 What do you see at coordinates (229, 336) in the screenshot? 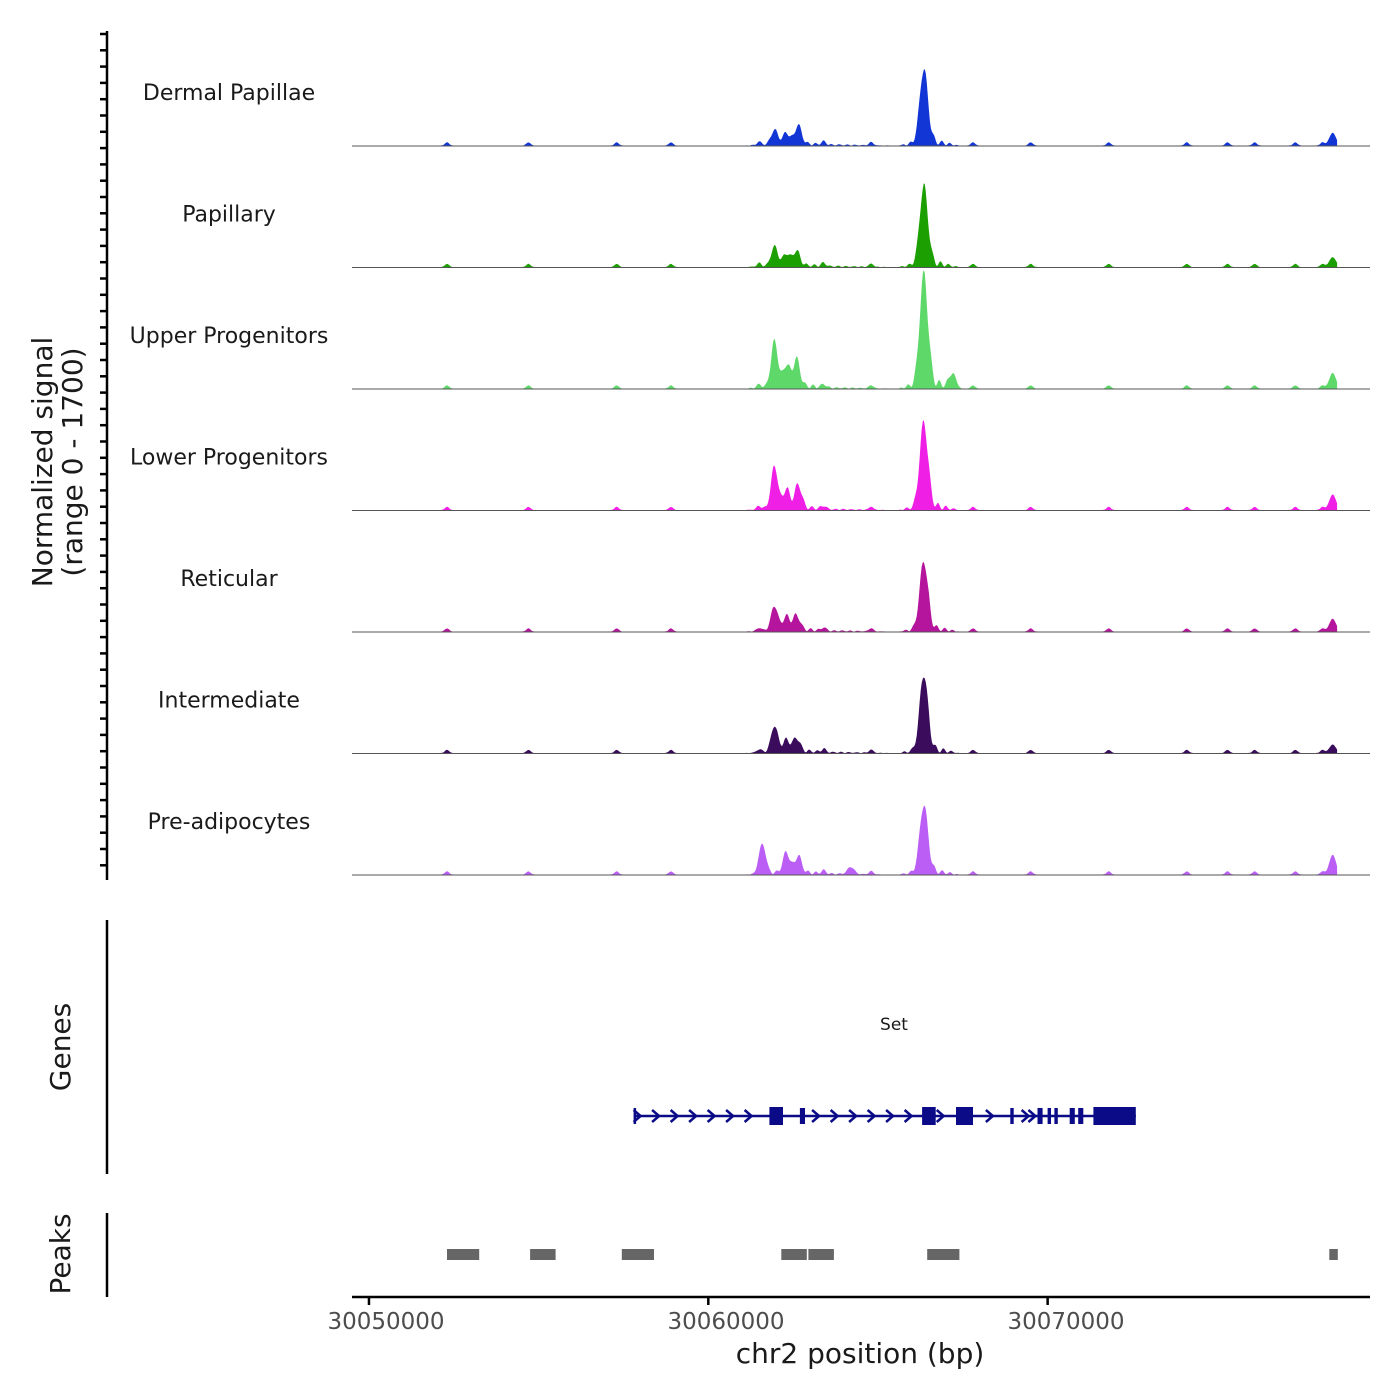
I see `track-label-2: Upper Progenitors` at bounding box center [229, 336].